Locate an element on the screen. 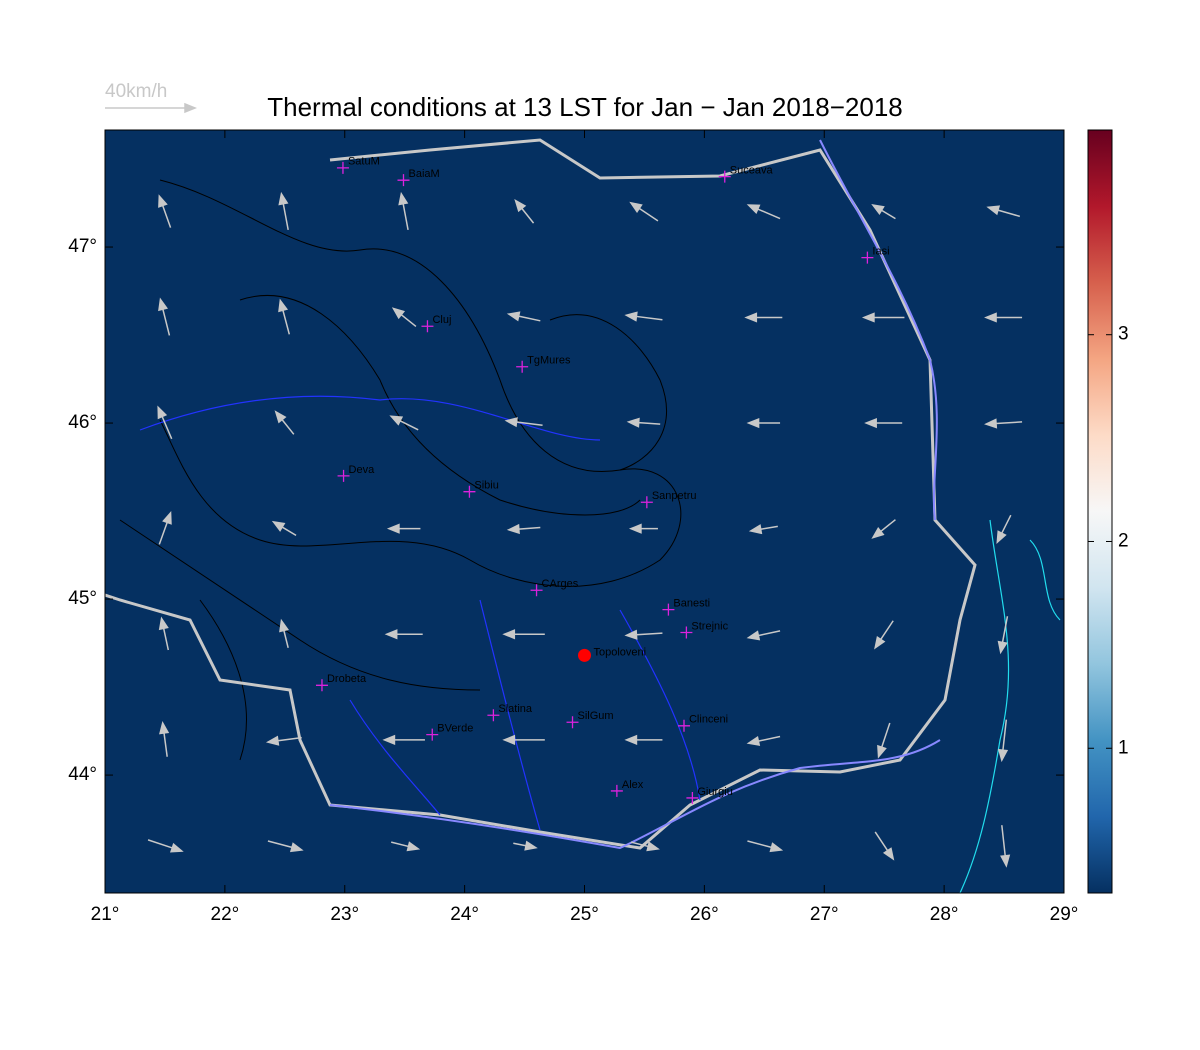 This screenshot has width=1200, height=1050. colorbar-tick-label: 3 is located at coordinates (1123, 334).